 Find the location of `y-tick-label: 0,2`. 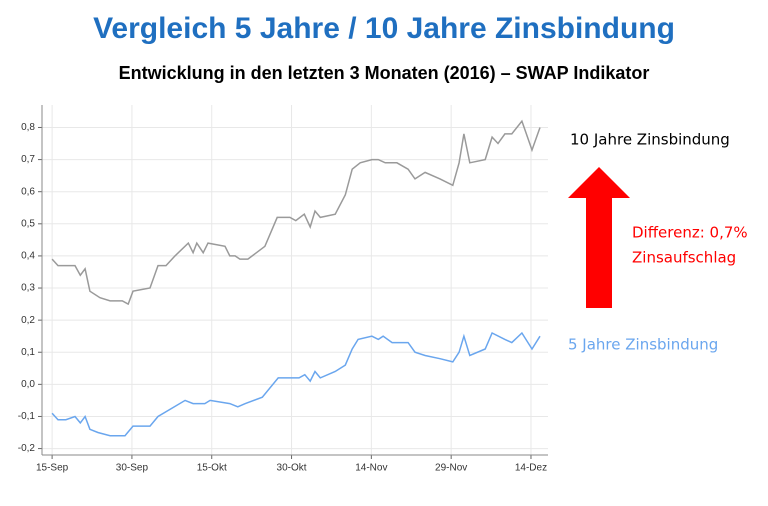

y-tick-label: 0,2 is located at coordinates (28, 320).